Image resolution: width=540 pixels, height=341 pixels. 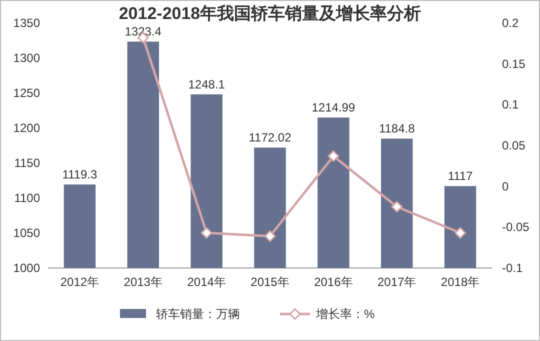 What do you see at coordinates (270, 13) in the screenshot?
I see `chart-title: 2012-2018年我国轿车销量及增长率分析` at bounding box center [270, 13].